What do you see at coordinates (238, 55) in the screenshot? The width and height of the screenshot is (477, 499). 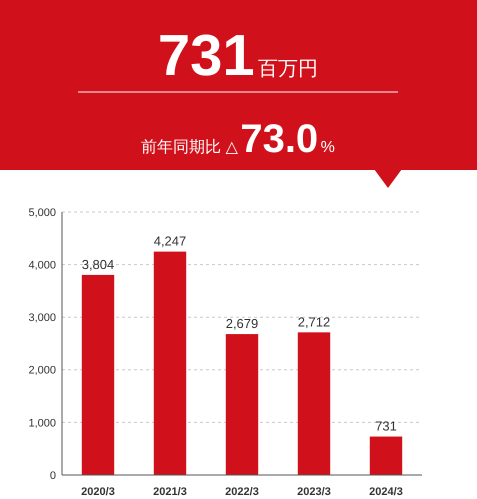 I see `chart-title: 731百万円` at bounding box center [238, 55].